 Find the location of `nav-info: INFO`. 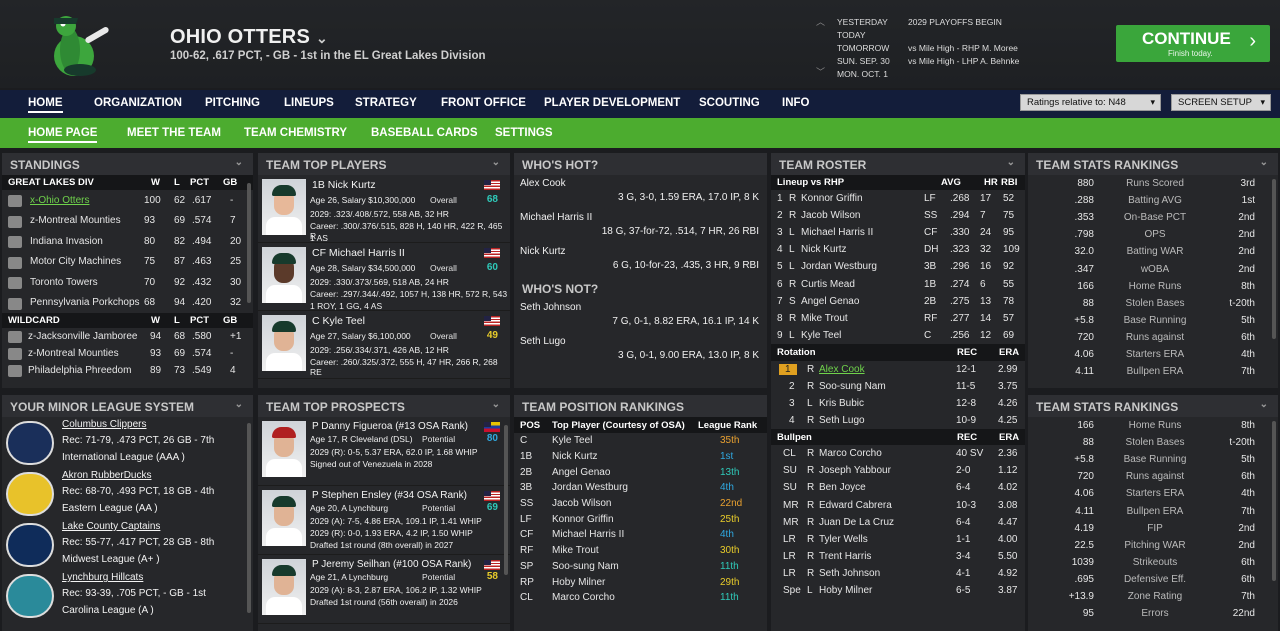

nav-info: INFO is located at coordinates (796, 103).